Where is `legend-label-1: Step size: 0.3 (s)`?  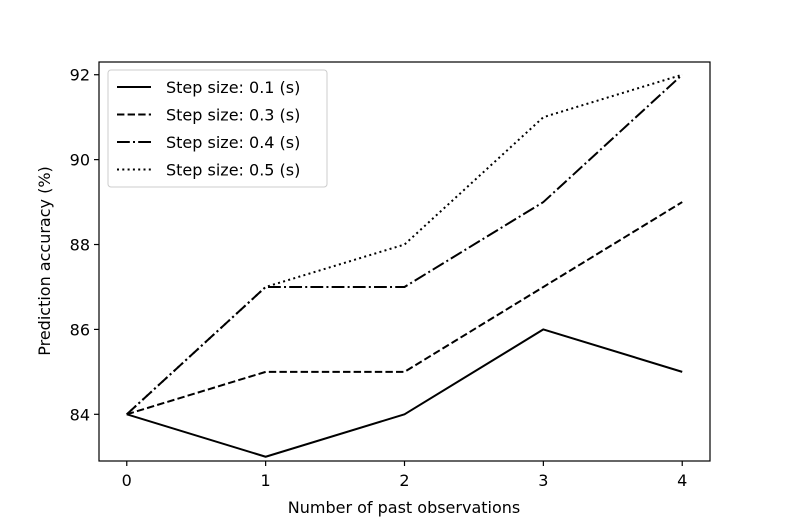
legend-label-1: Step size: 0.3 (s) is located at coordinates (233, 115).